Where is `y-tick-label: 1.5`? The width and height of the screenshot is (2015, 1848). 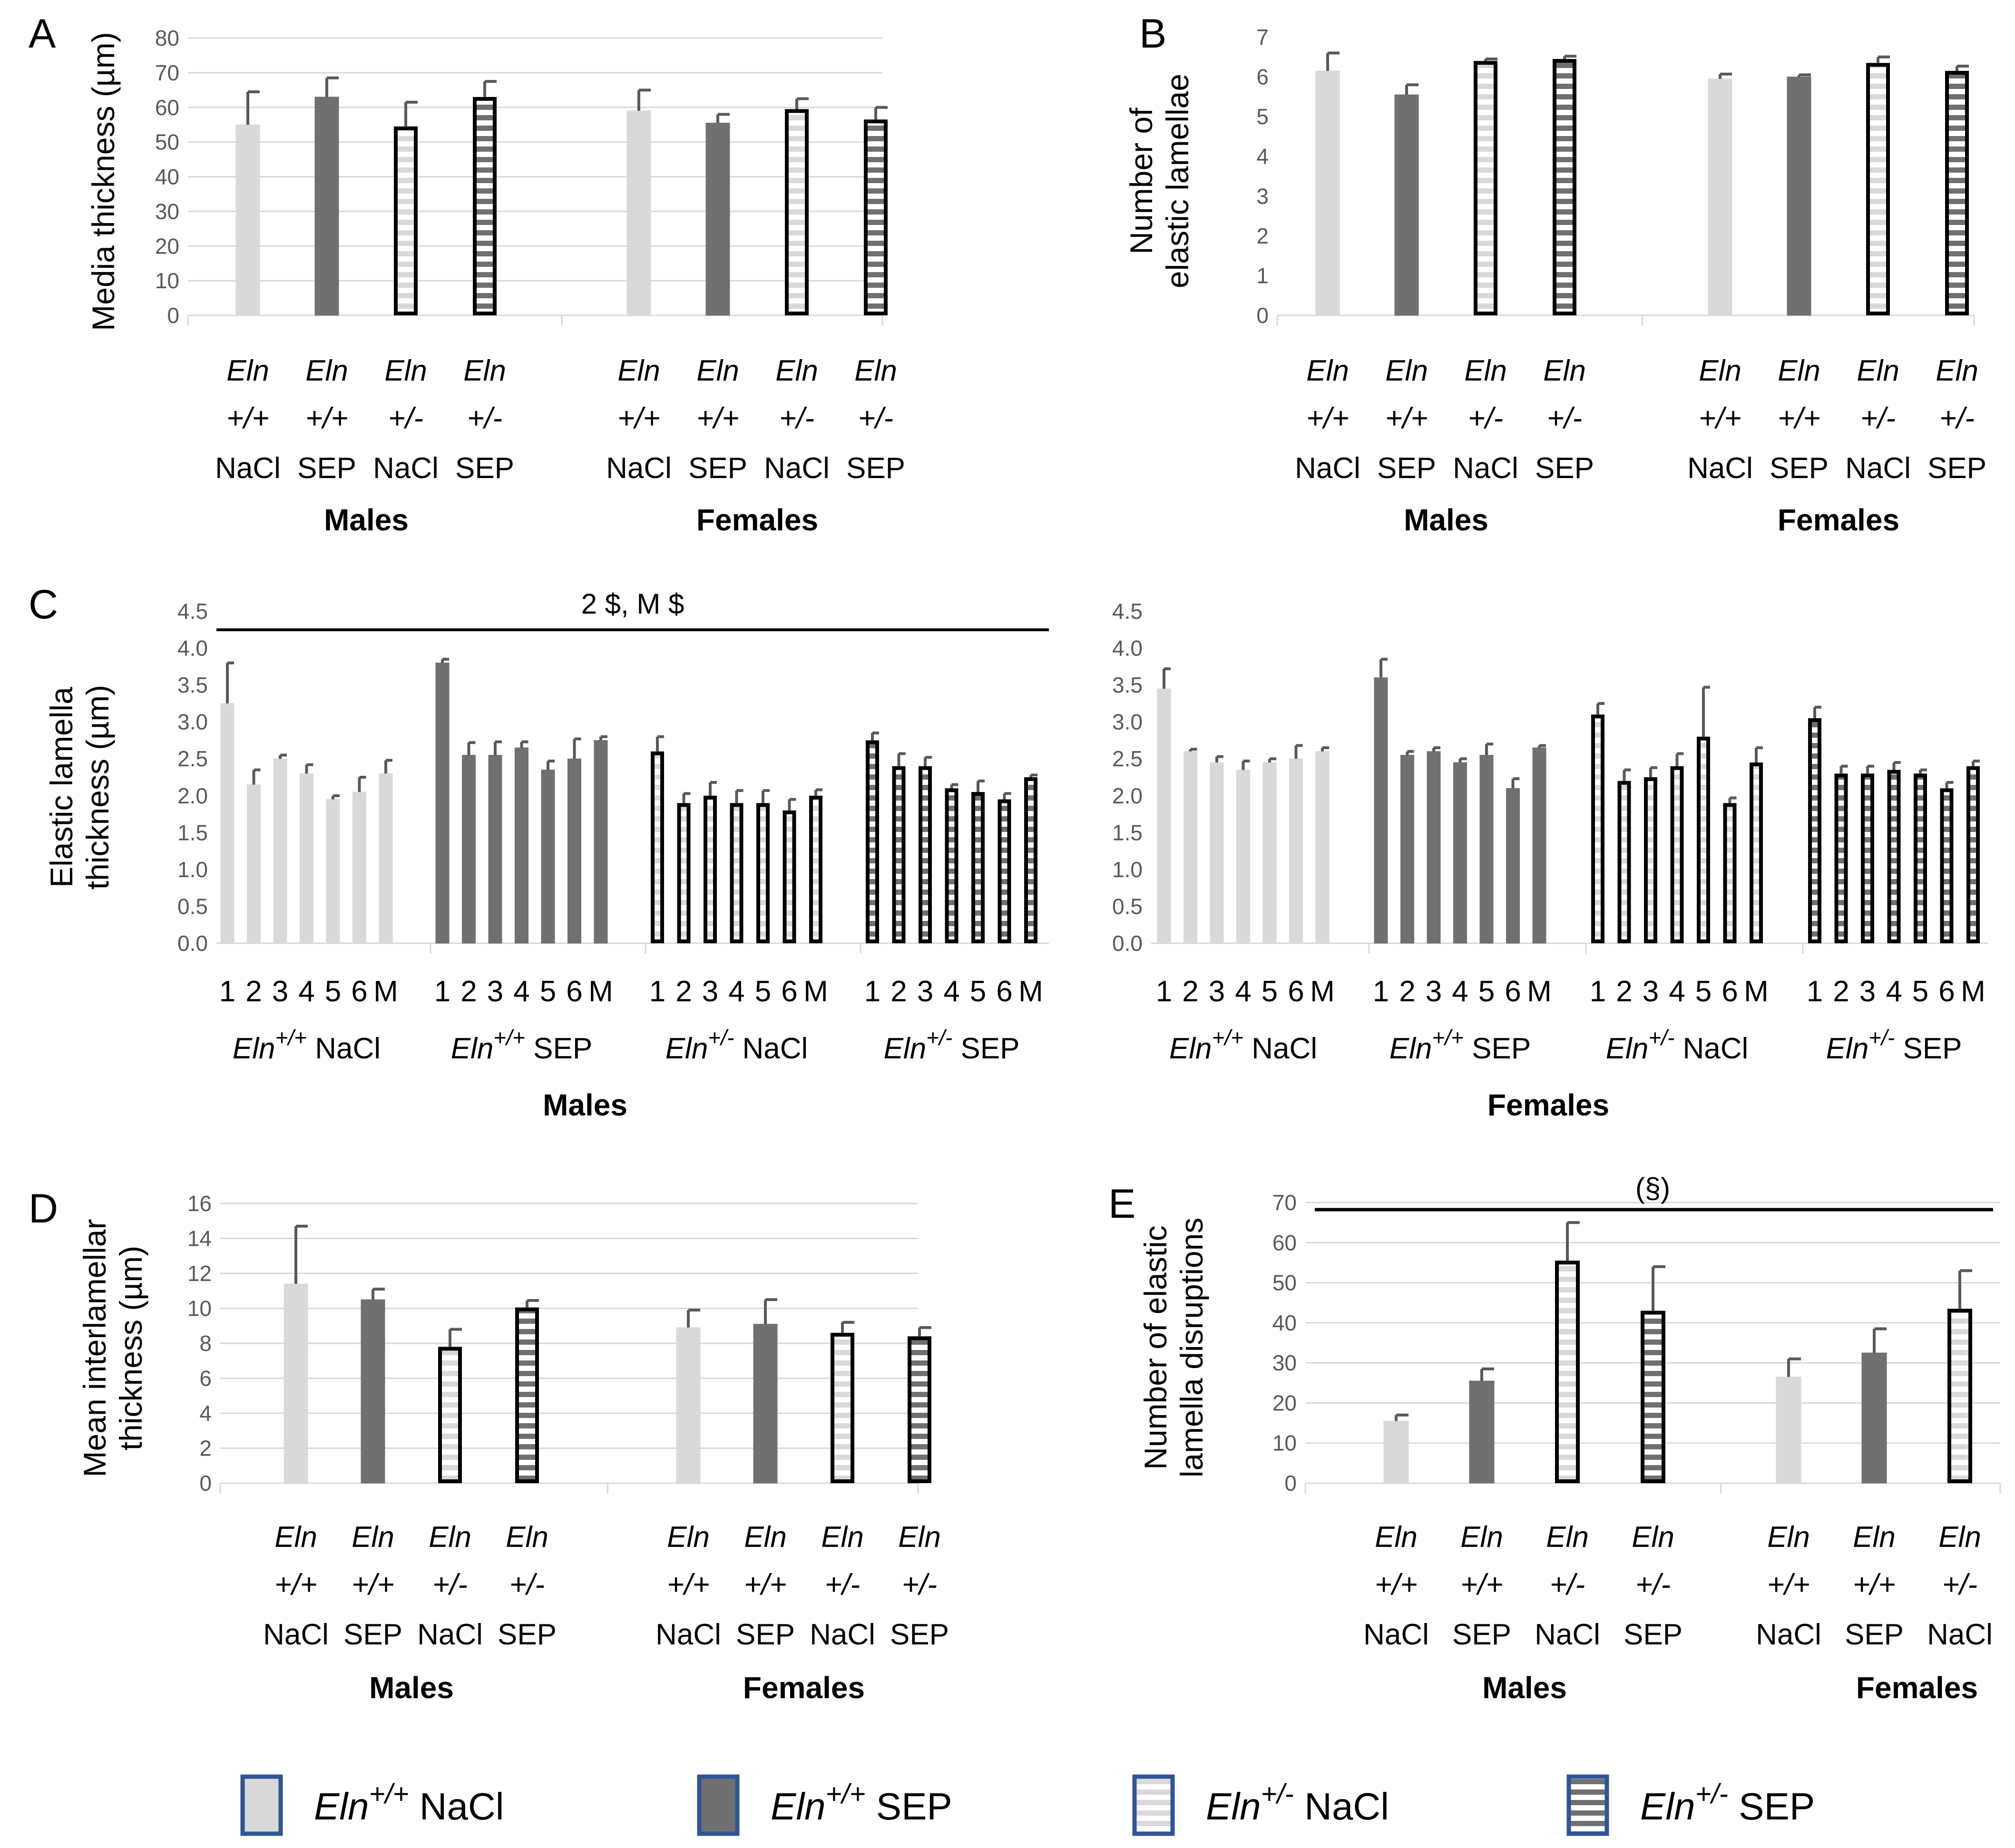 y-tick-label: 1.5 is located at coordinates (193, 832).